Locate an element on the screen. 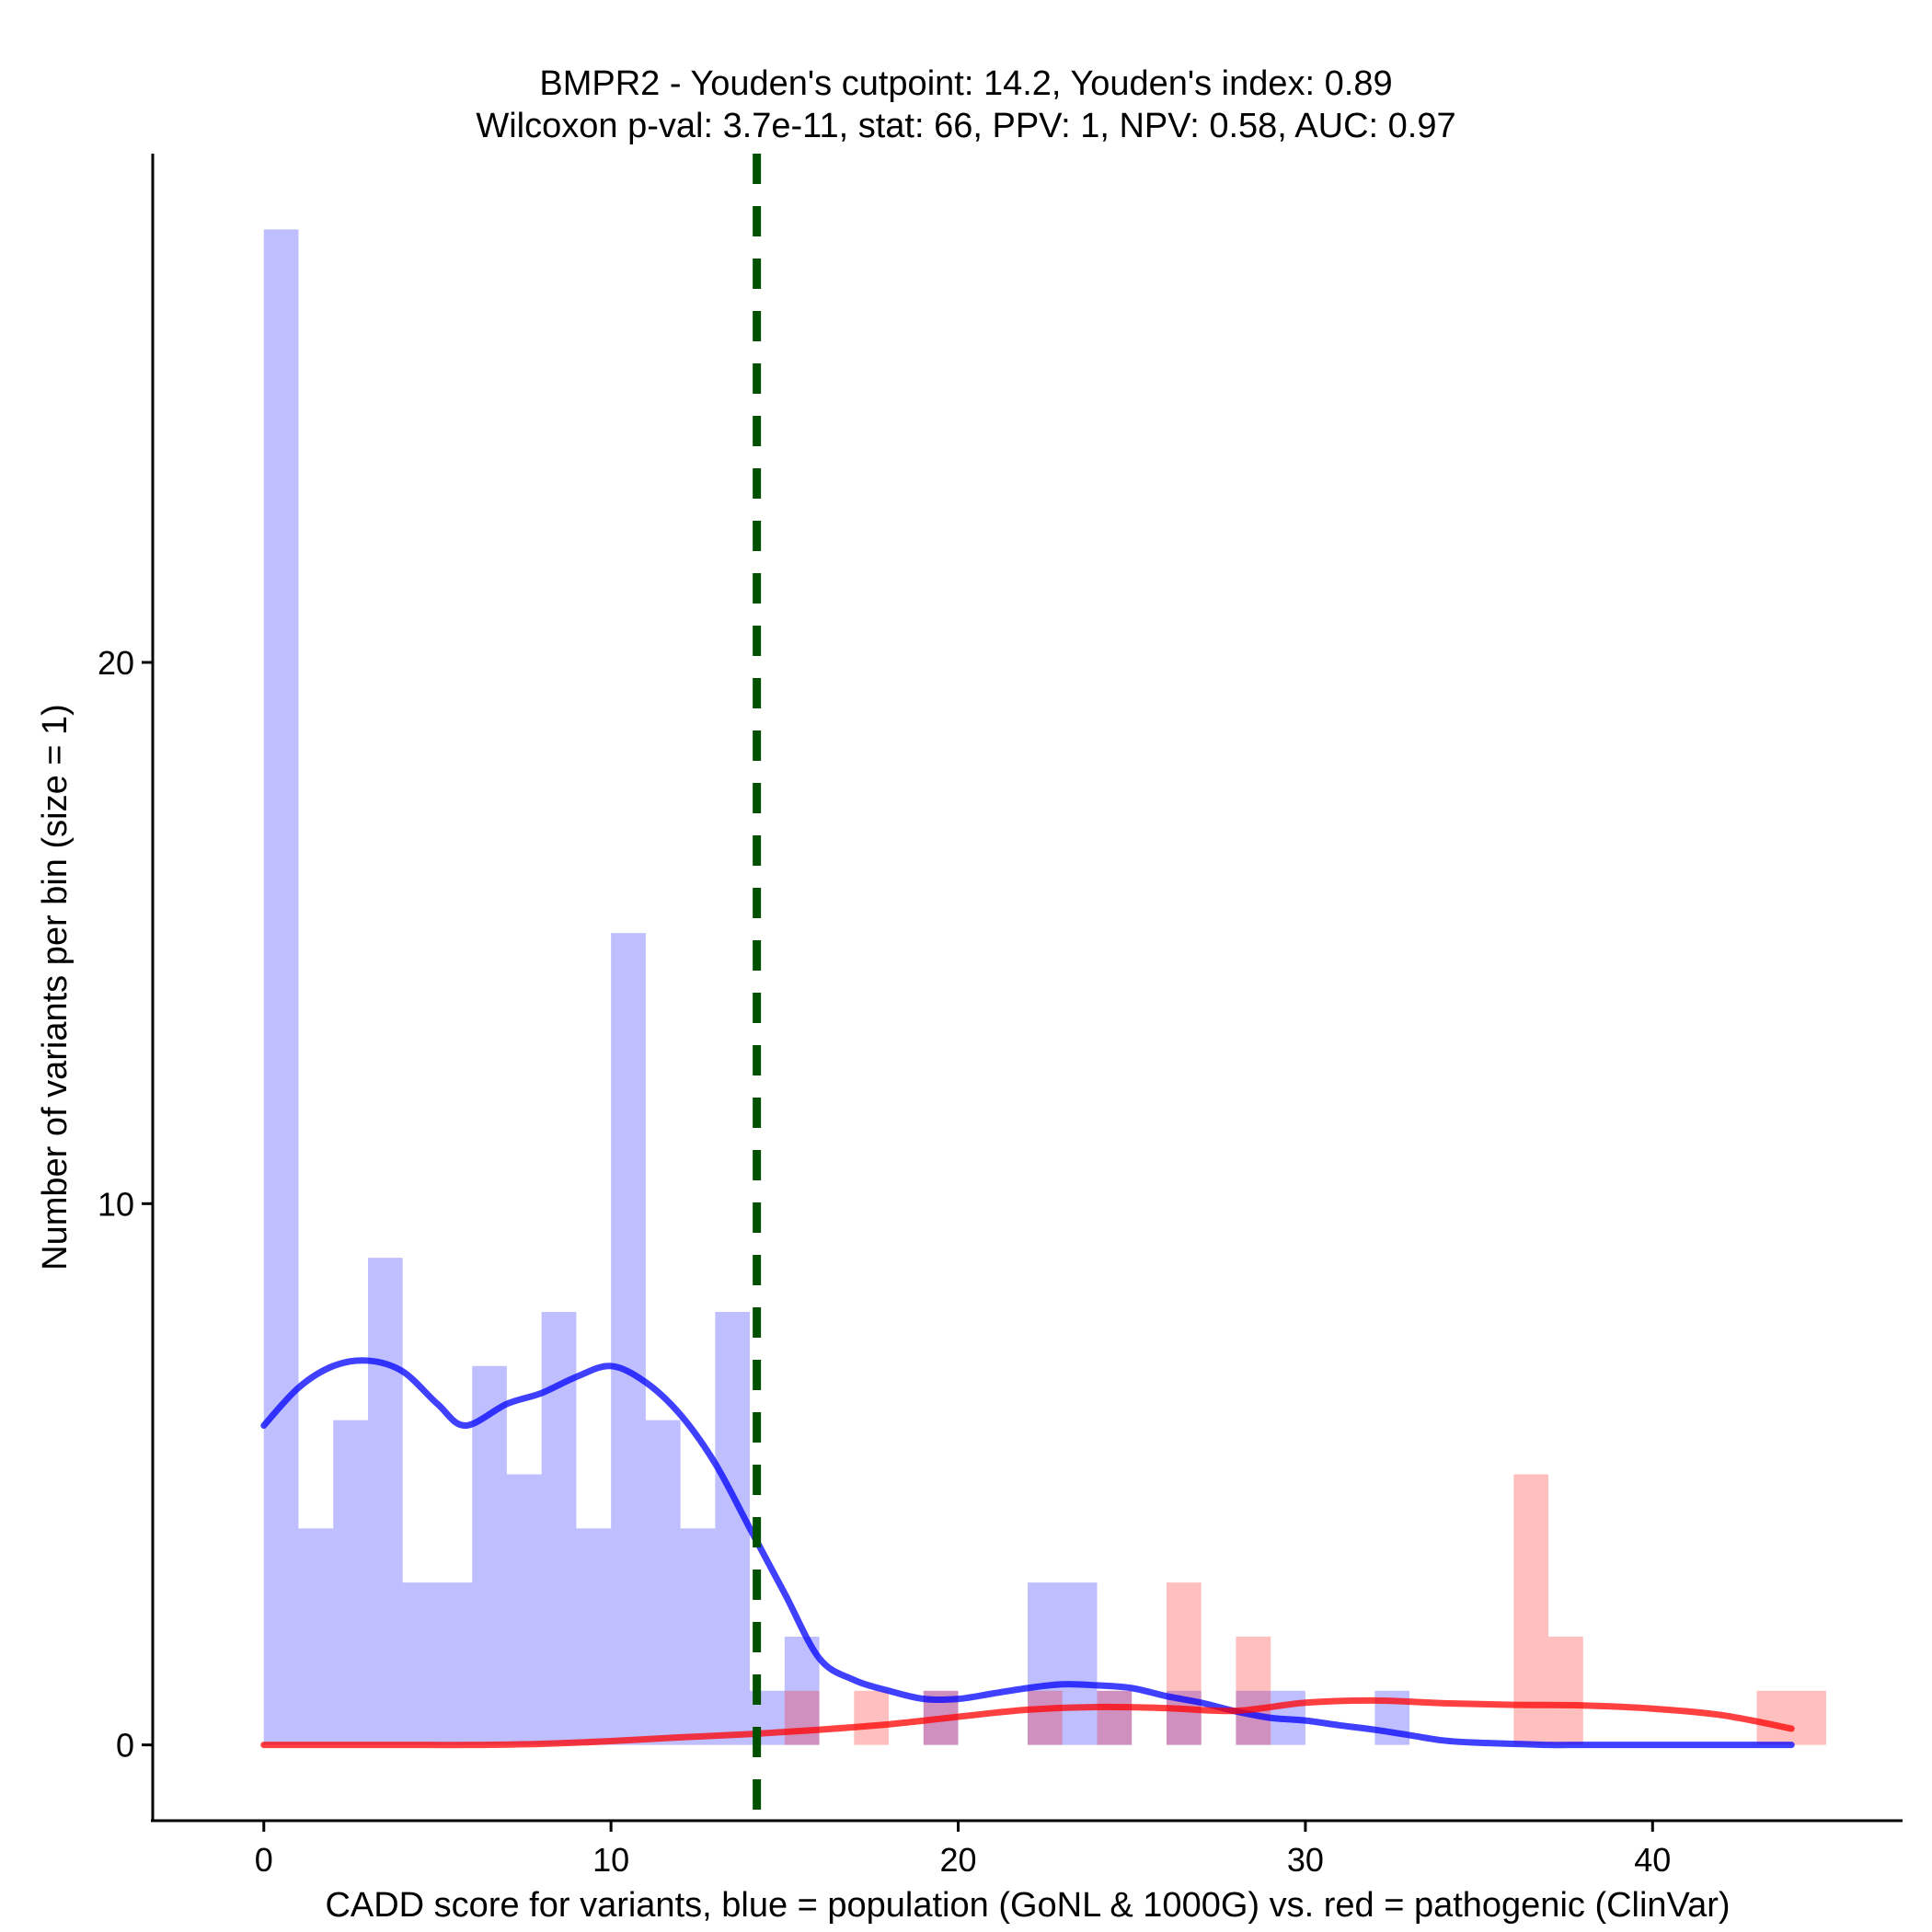 This screenshot has height=1932, width=1932. y-tick-label: 20 is located at coordinates (116, 663).